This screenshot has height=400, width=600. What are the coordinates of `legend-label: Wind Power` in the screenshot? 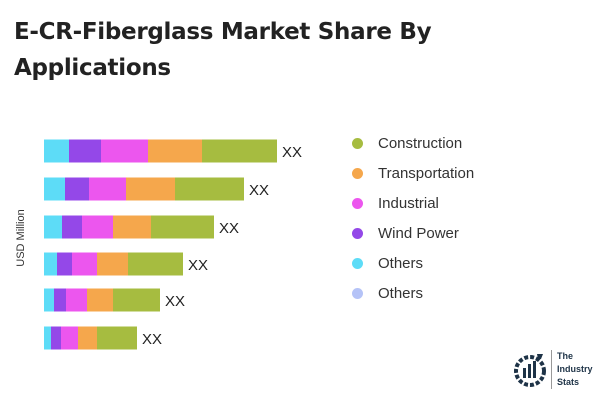 It's located at (418, 233).